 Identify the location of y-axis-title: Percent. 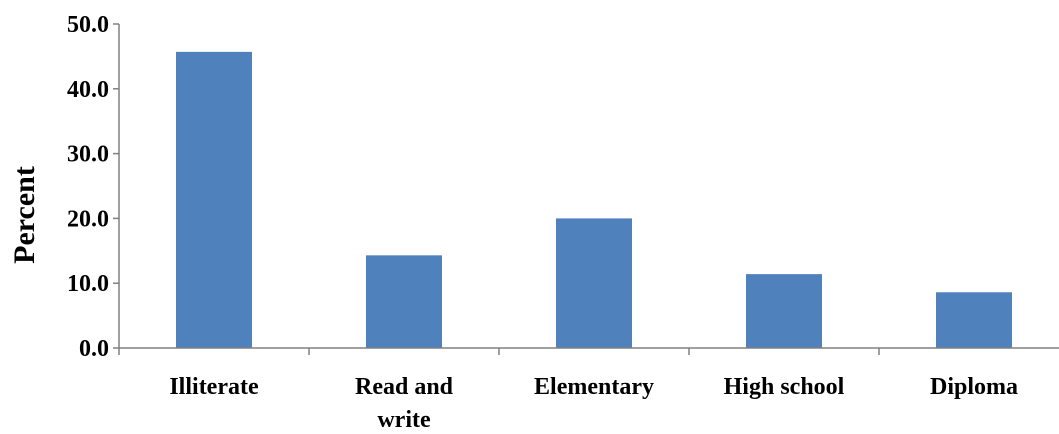
(24, 215).